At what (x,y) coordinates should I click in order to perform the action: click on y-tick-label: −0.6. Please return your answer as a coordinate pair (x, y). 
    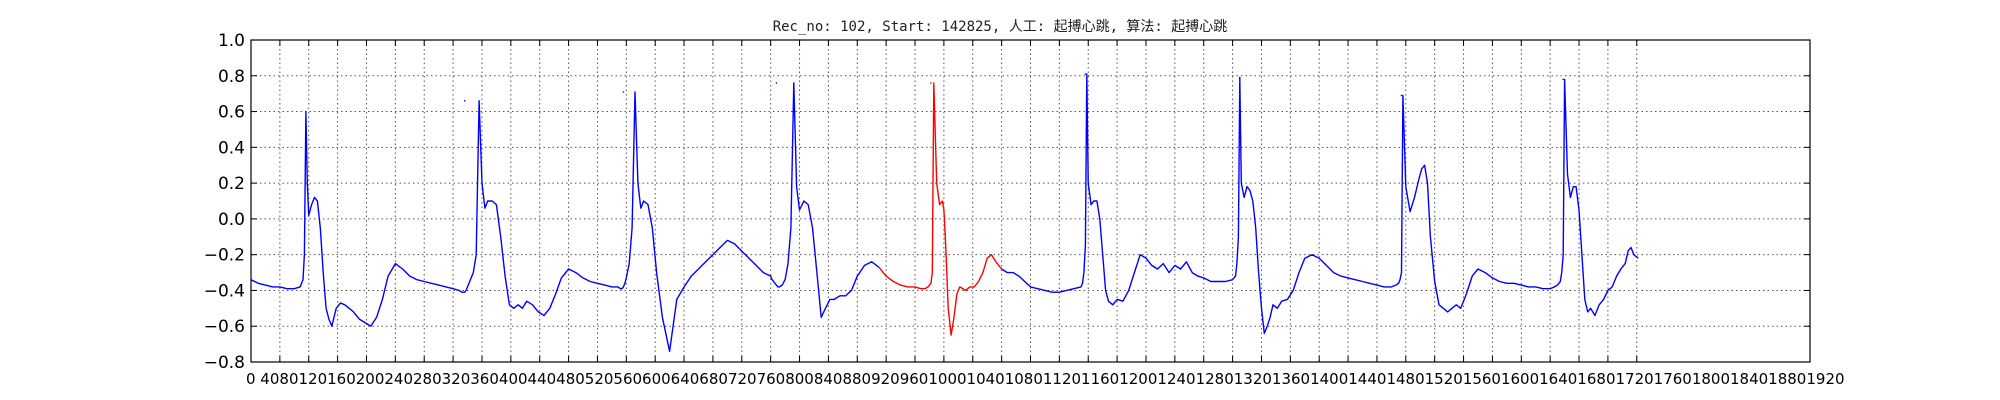
    Looking at the image, I should click on (224, 327).